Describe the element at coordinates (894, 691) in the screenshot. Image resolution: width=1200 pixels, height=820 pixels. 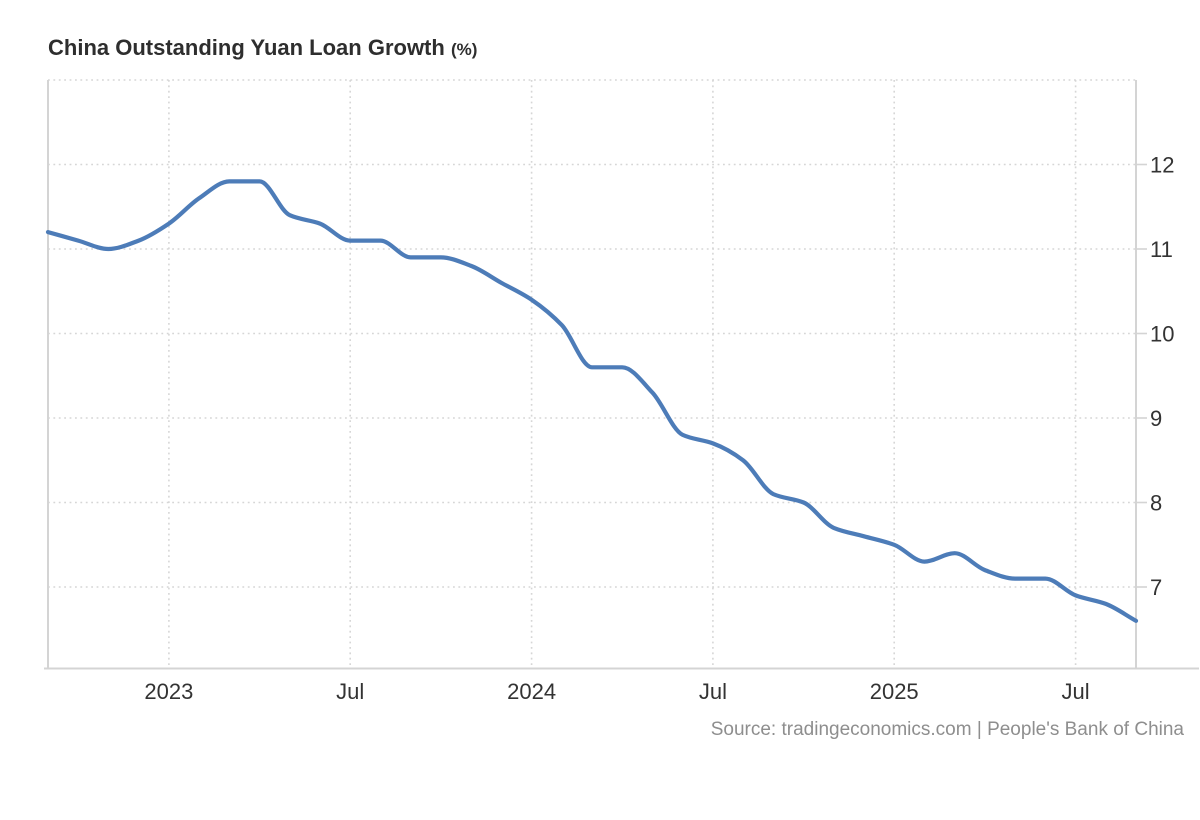
I see `x-axis-label: 2025` at that location.